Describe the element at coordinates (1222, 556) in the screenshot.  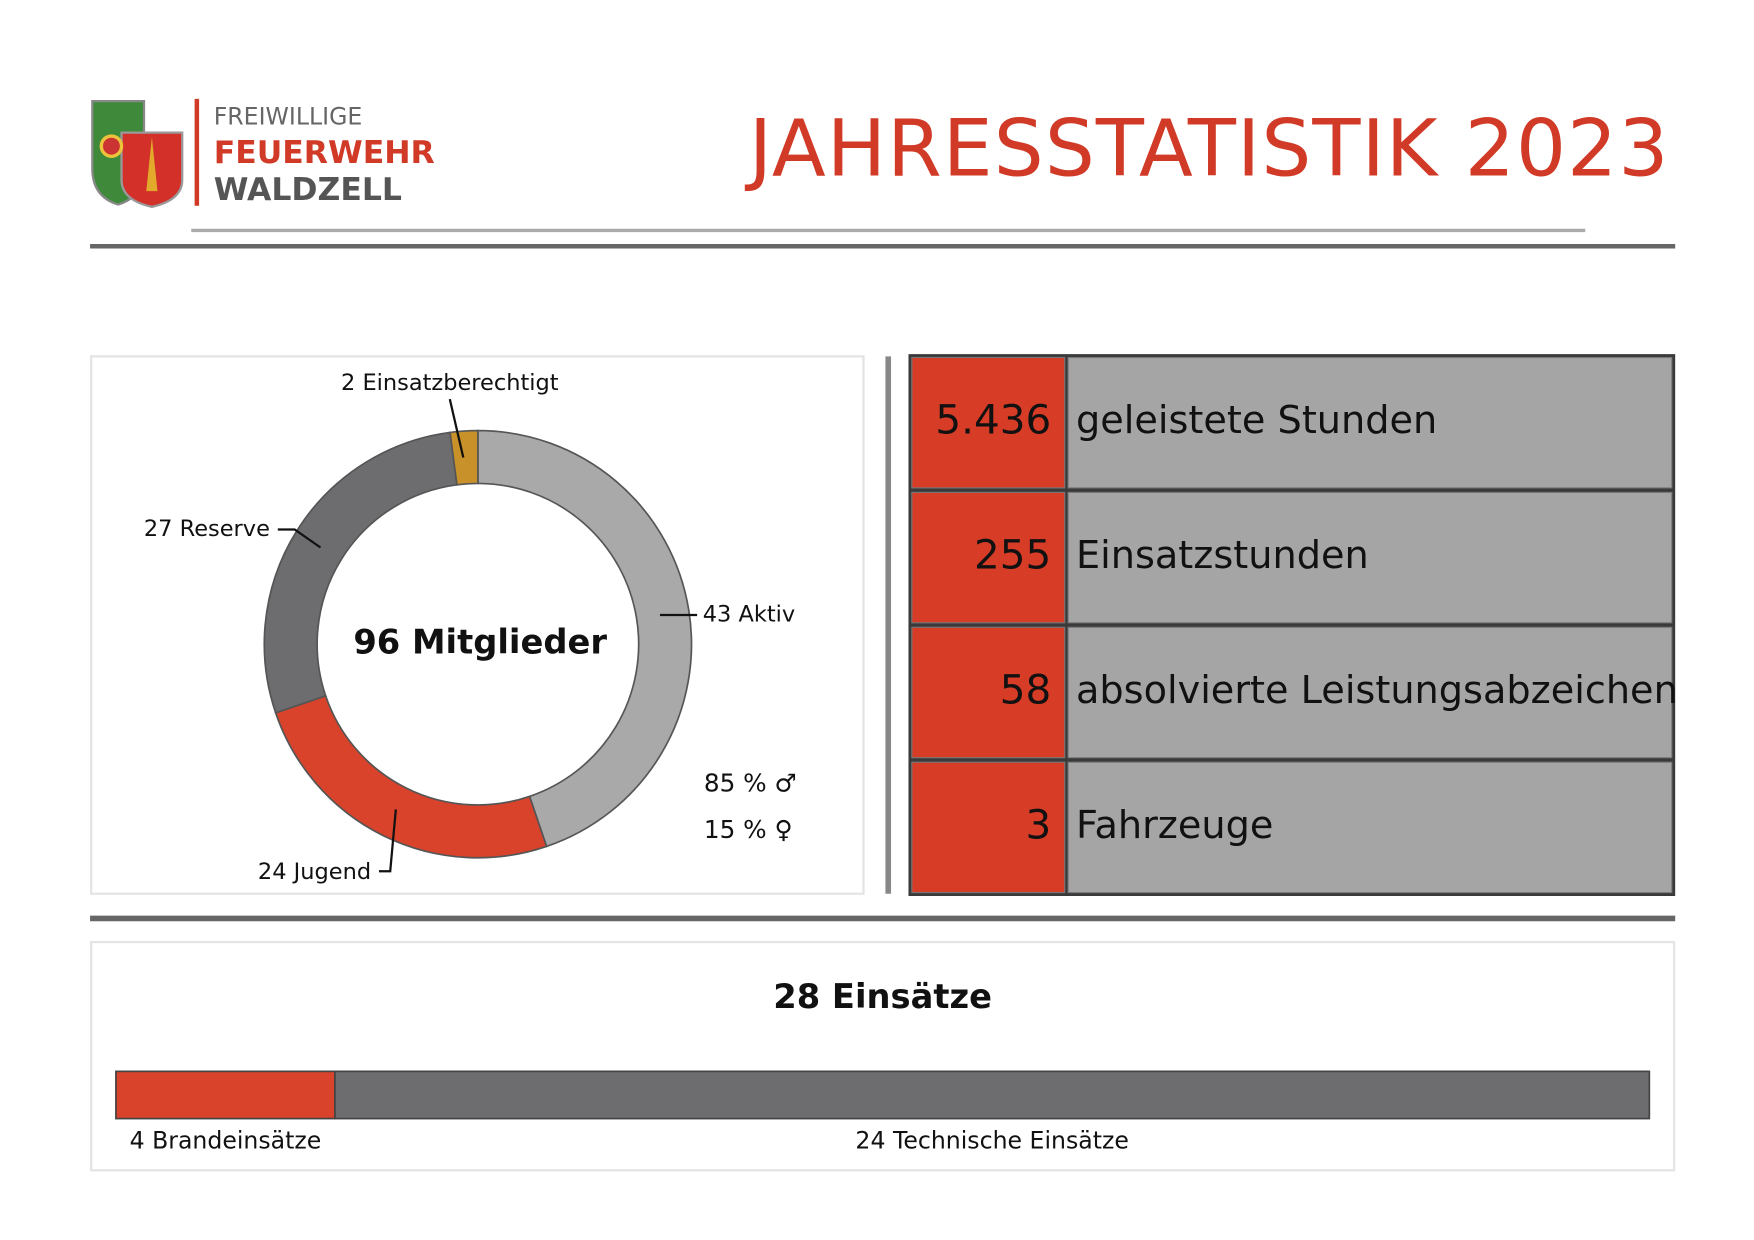
I see `stat-label: Einsatzstunden` at that location.